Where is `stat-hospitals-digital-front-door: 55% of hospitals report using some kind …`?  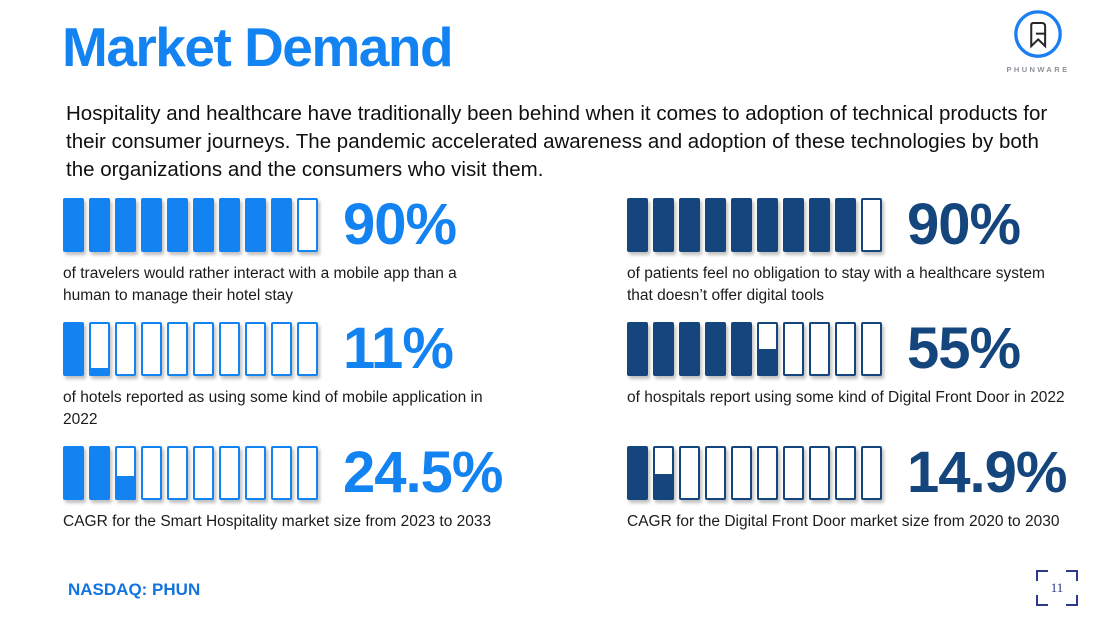 stat-hospitals-digital-front-door: 55% of hospitals report using some kind … is located at coordinates (863, 380).